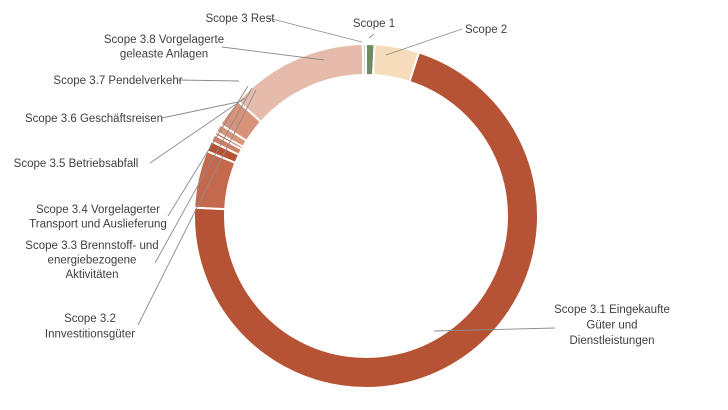 Image resolution: width=728 pixels, height=410 pixels. I want to click on label-scope-3-1-line: Scope 3.1 Eingekaufte, so click(612, 310).